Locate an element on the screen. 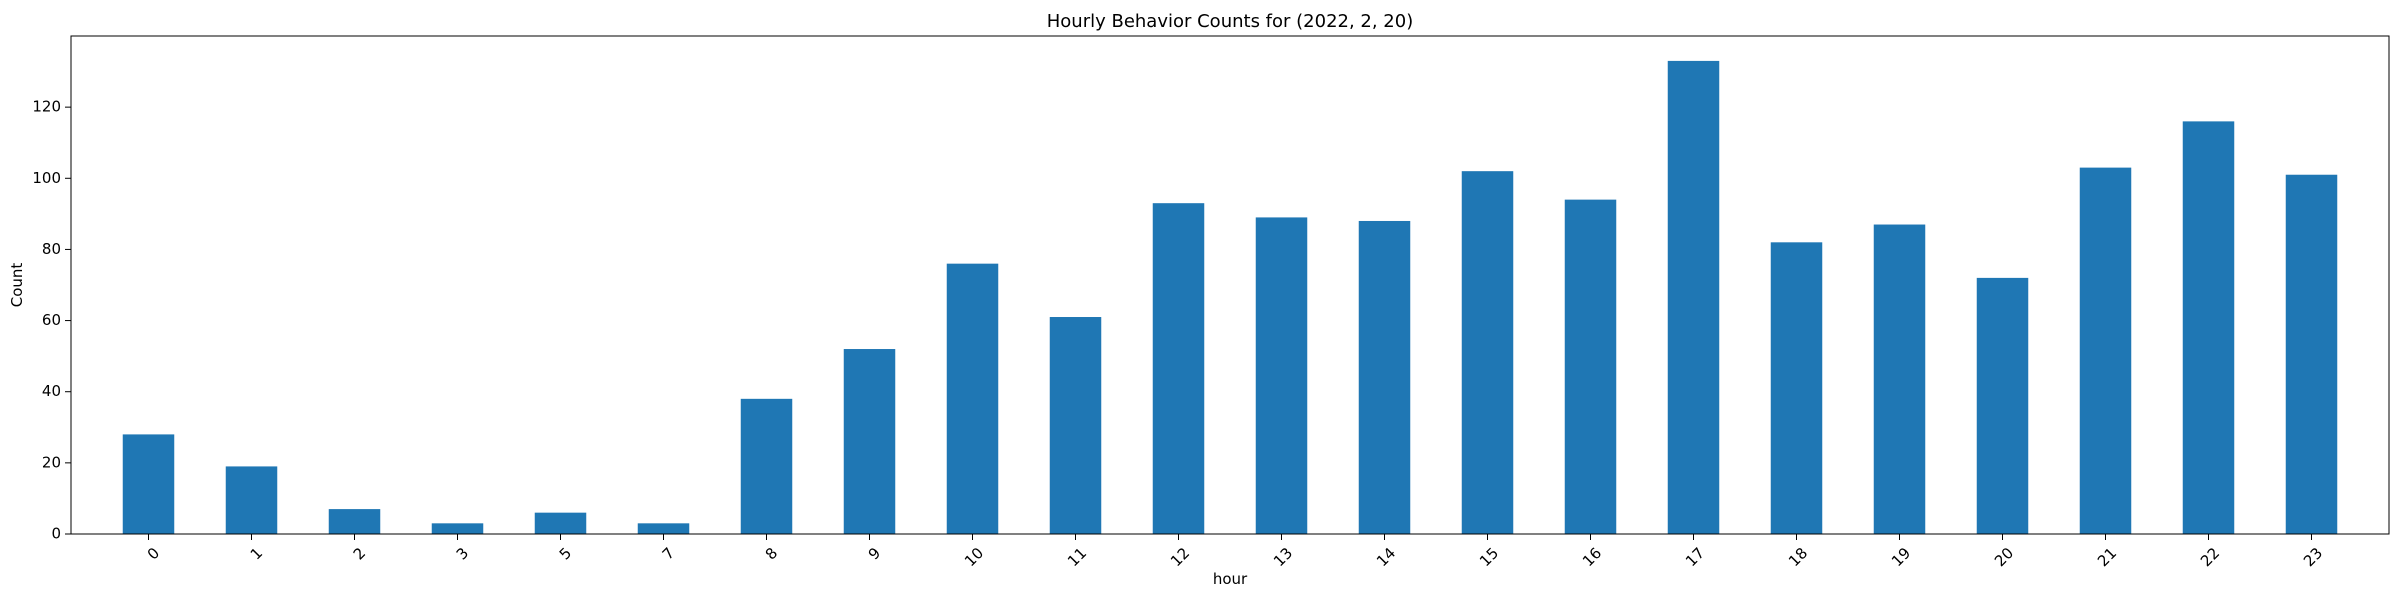 The height and width of the screenshot is (600, 2400). x-tick-label: 3 is located at coordinates (462, 553).